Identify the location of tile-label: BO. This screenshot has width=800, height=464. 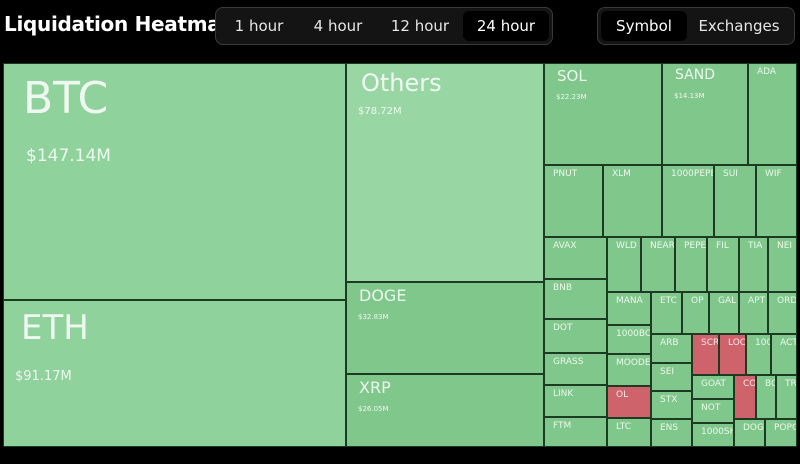
(770, 384).